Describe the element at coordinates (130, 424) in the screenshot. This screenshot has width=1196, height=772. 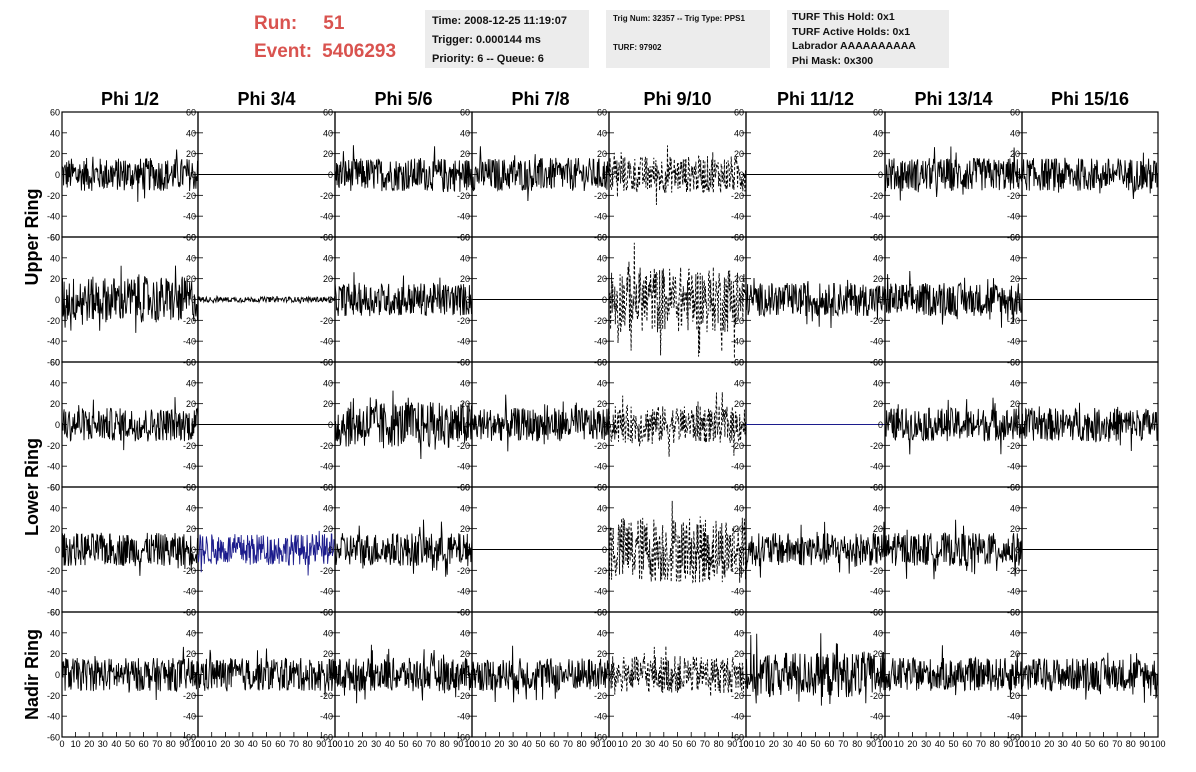
I see `waveform-trace-r3-c1` at that location.